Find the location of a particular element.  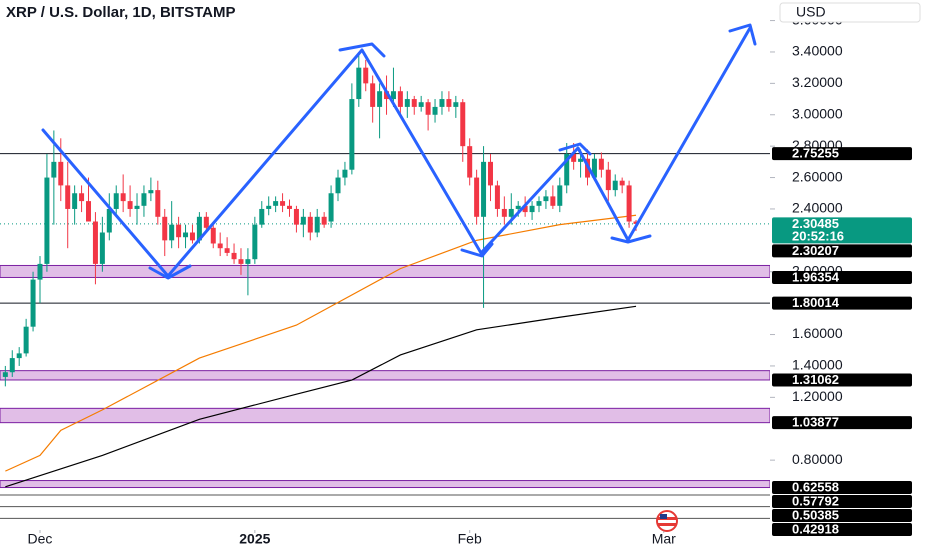

y-tick-label: 3.40000 is located at coordinates (817, 51).